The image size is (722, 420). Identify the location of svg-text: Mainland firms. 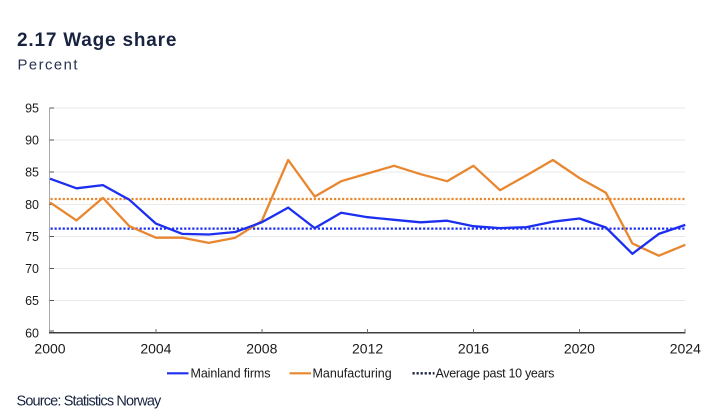
(231, 374).